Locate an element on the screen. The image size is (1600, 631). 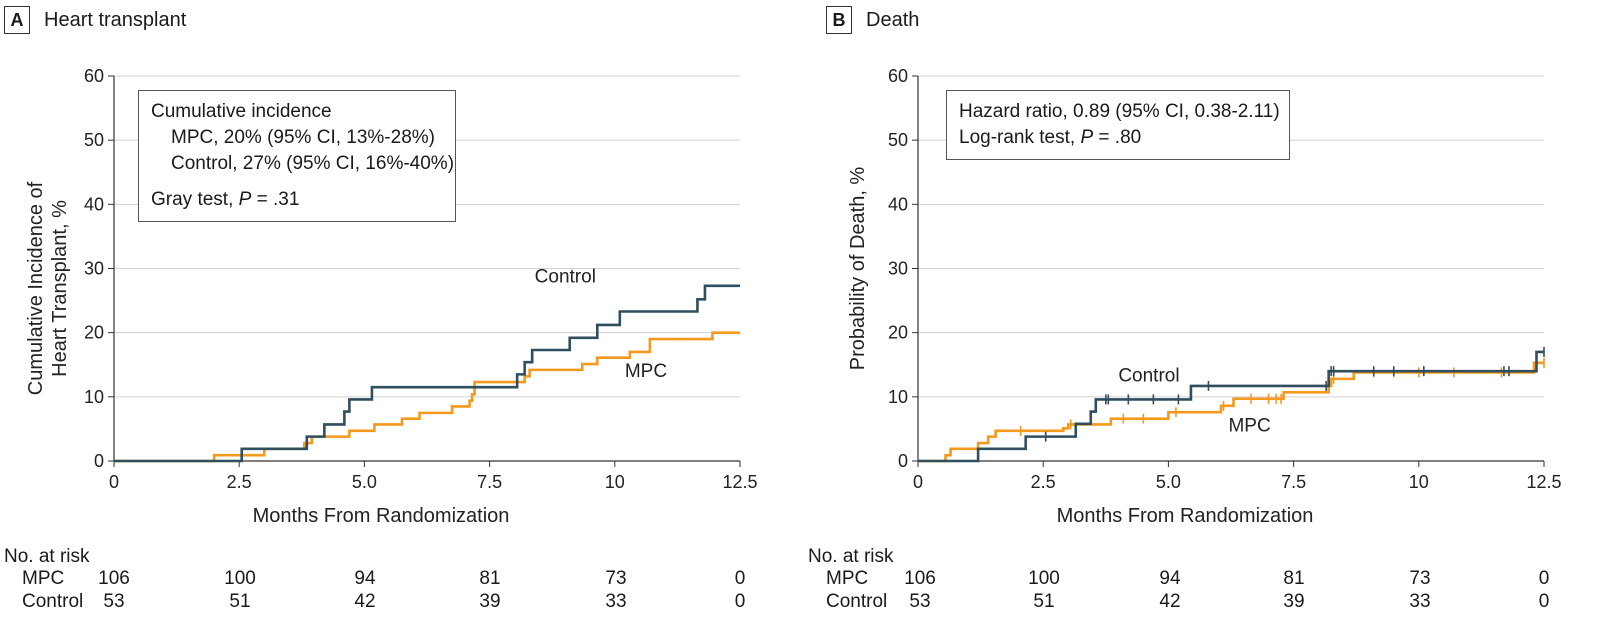
legend-test-line: Gray test, P = .31 is located at coordinates (297, 200).